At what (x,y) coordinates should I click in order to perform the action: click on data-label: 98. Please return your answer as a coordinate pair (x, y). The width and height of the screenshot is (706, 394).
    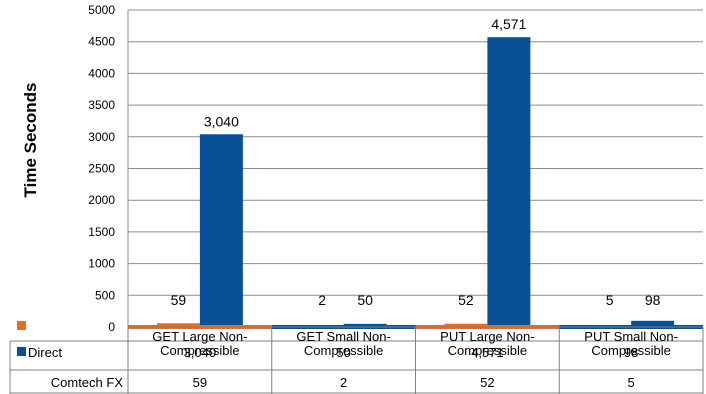
    Looking at the image, I should click on (653, 300).